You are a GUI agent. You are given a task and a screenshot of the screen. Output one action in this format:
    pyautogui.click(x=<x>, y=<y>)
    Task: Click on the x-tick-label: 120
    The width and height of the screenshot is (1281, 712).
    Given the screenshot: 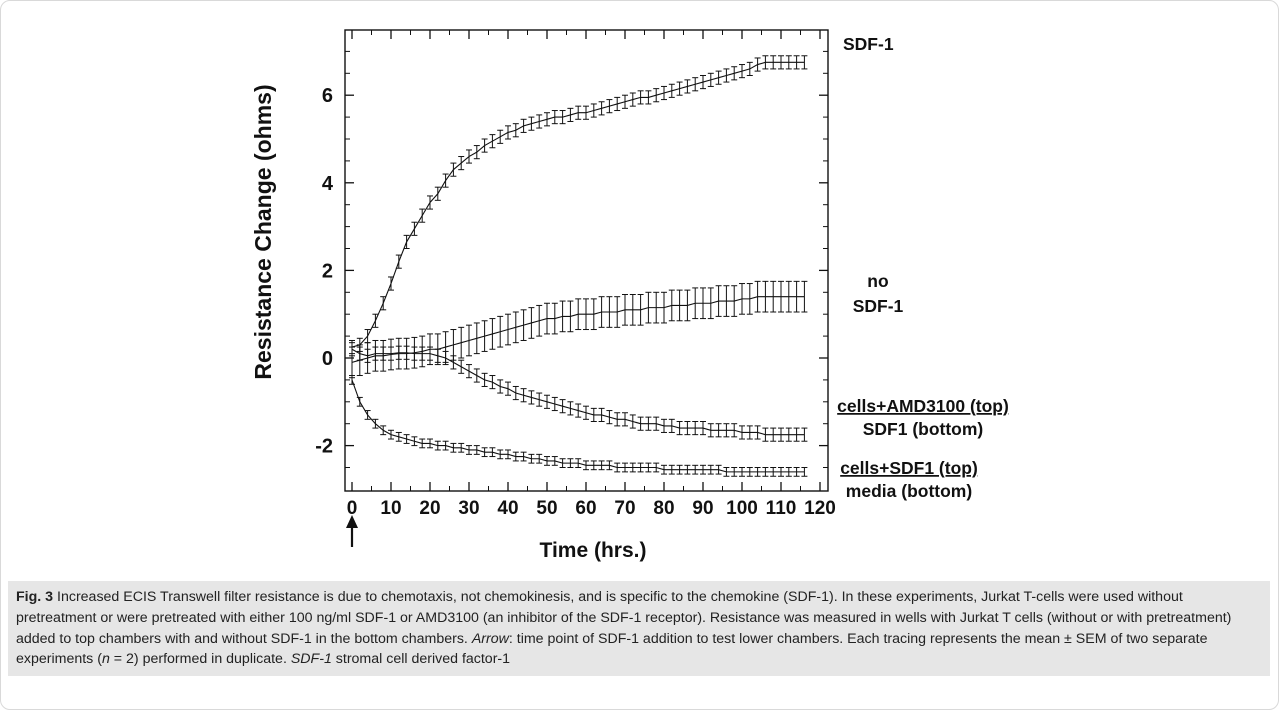 What is the action you would take?
    pyautogui.click(x=820, y=508)
    